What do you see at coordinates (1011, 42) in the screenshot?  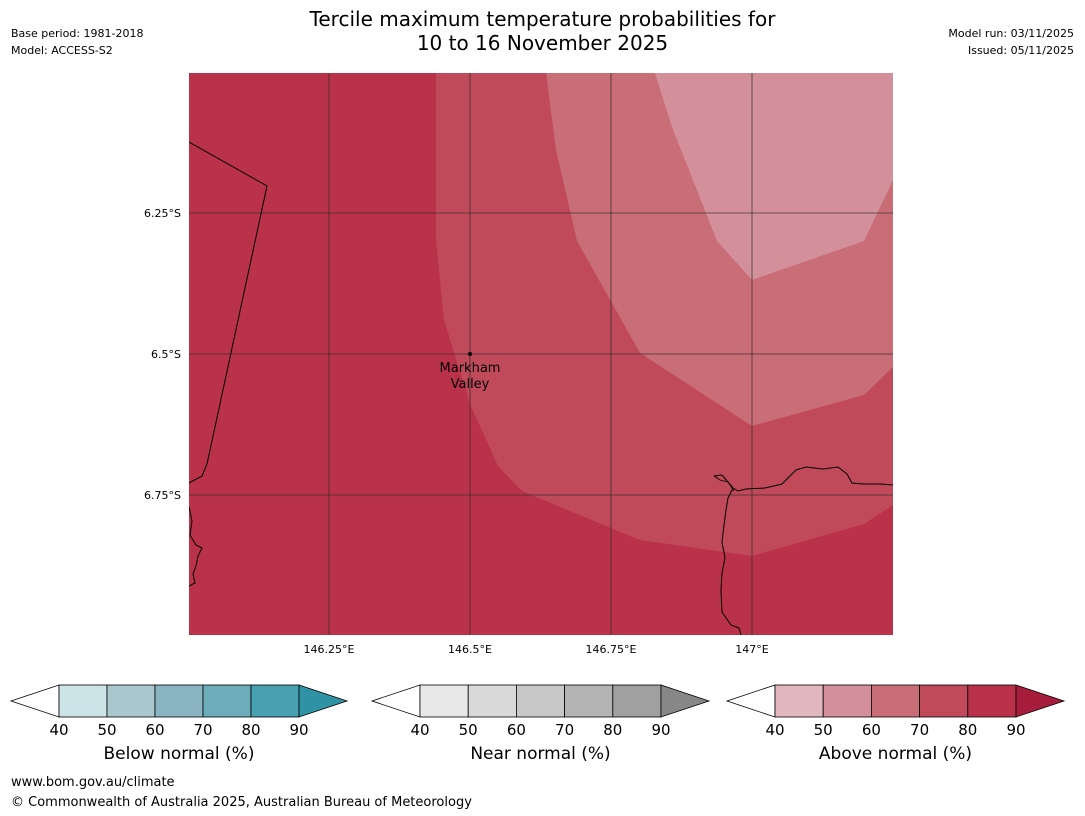 I see `meta-right: Model run: 03/11/2025 Issued: 05/11/2025` at bounding box center [1011, 42].